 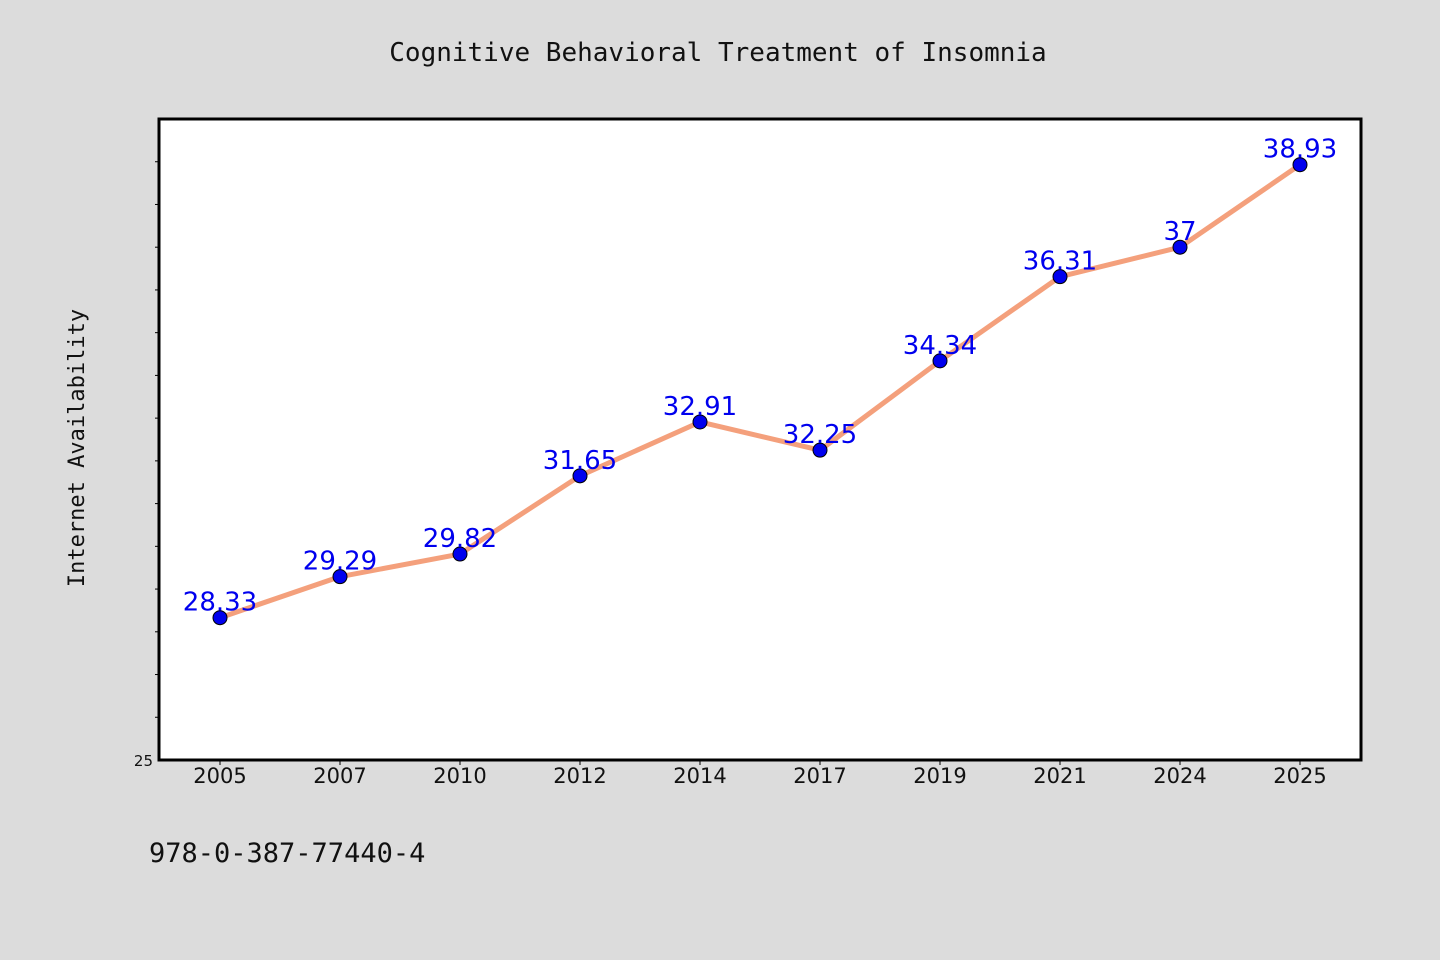 What do you see at coordinates (1300, 150) in the screenshot?
I see `data-label: 38.93` at bounding box center [1300, 150].